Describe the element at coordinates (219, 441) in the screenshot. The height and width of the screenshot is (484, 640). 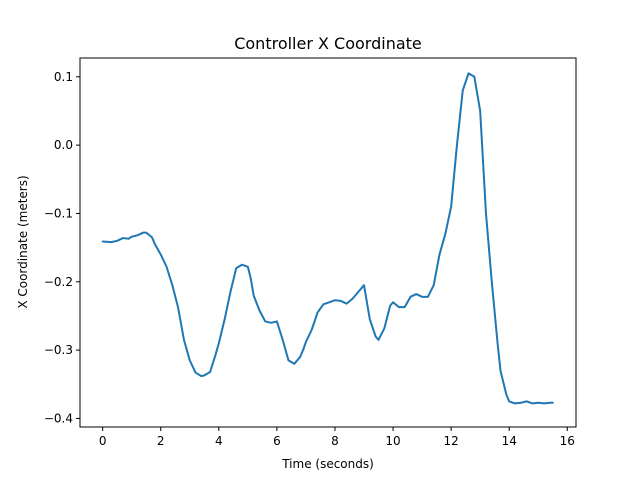
I see `x-tick-label: 4` at that location.